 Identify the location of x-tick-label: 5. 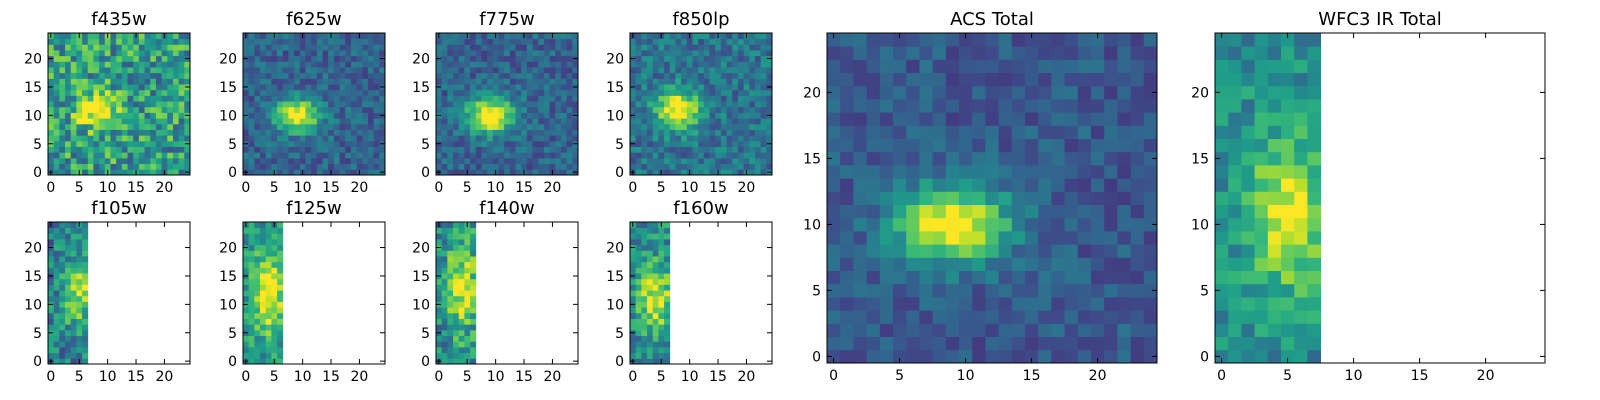
(467, 377).